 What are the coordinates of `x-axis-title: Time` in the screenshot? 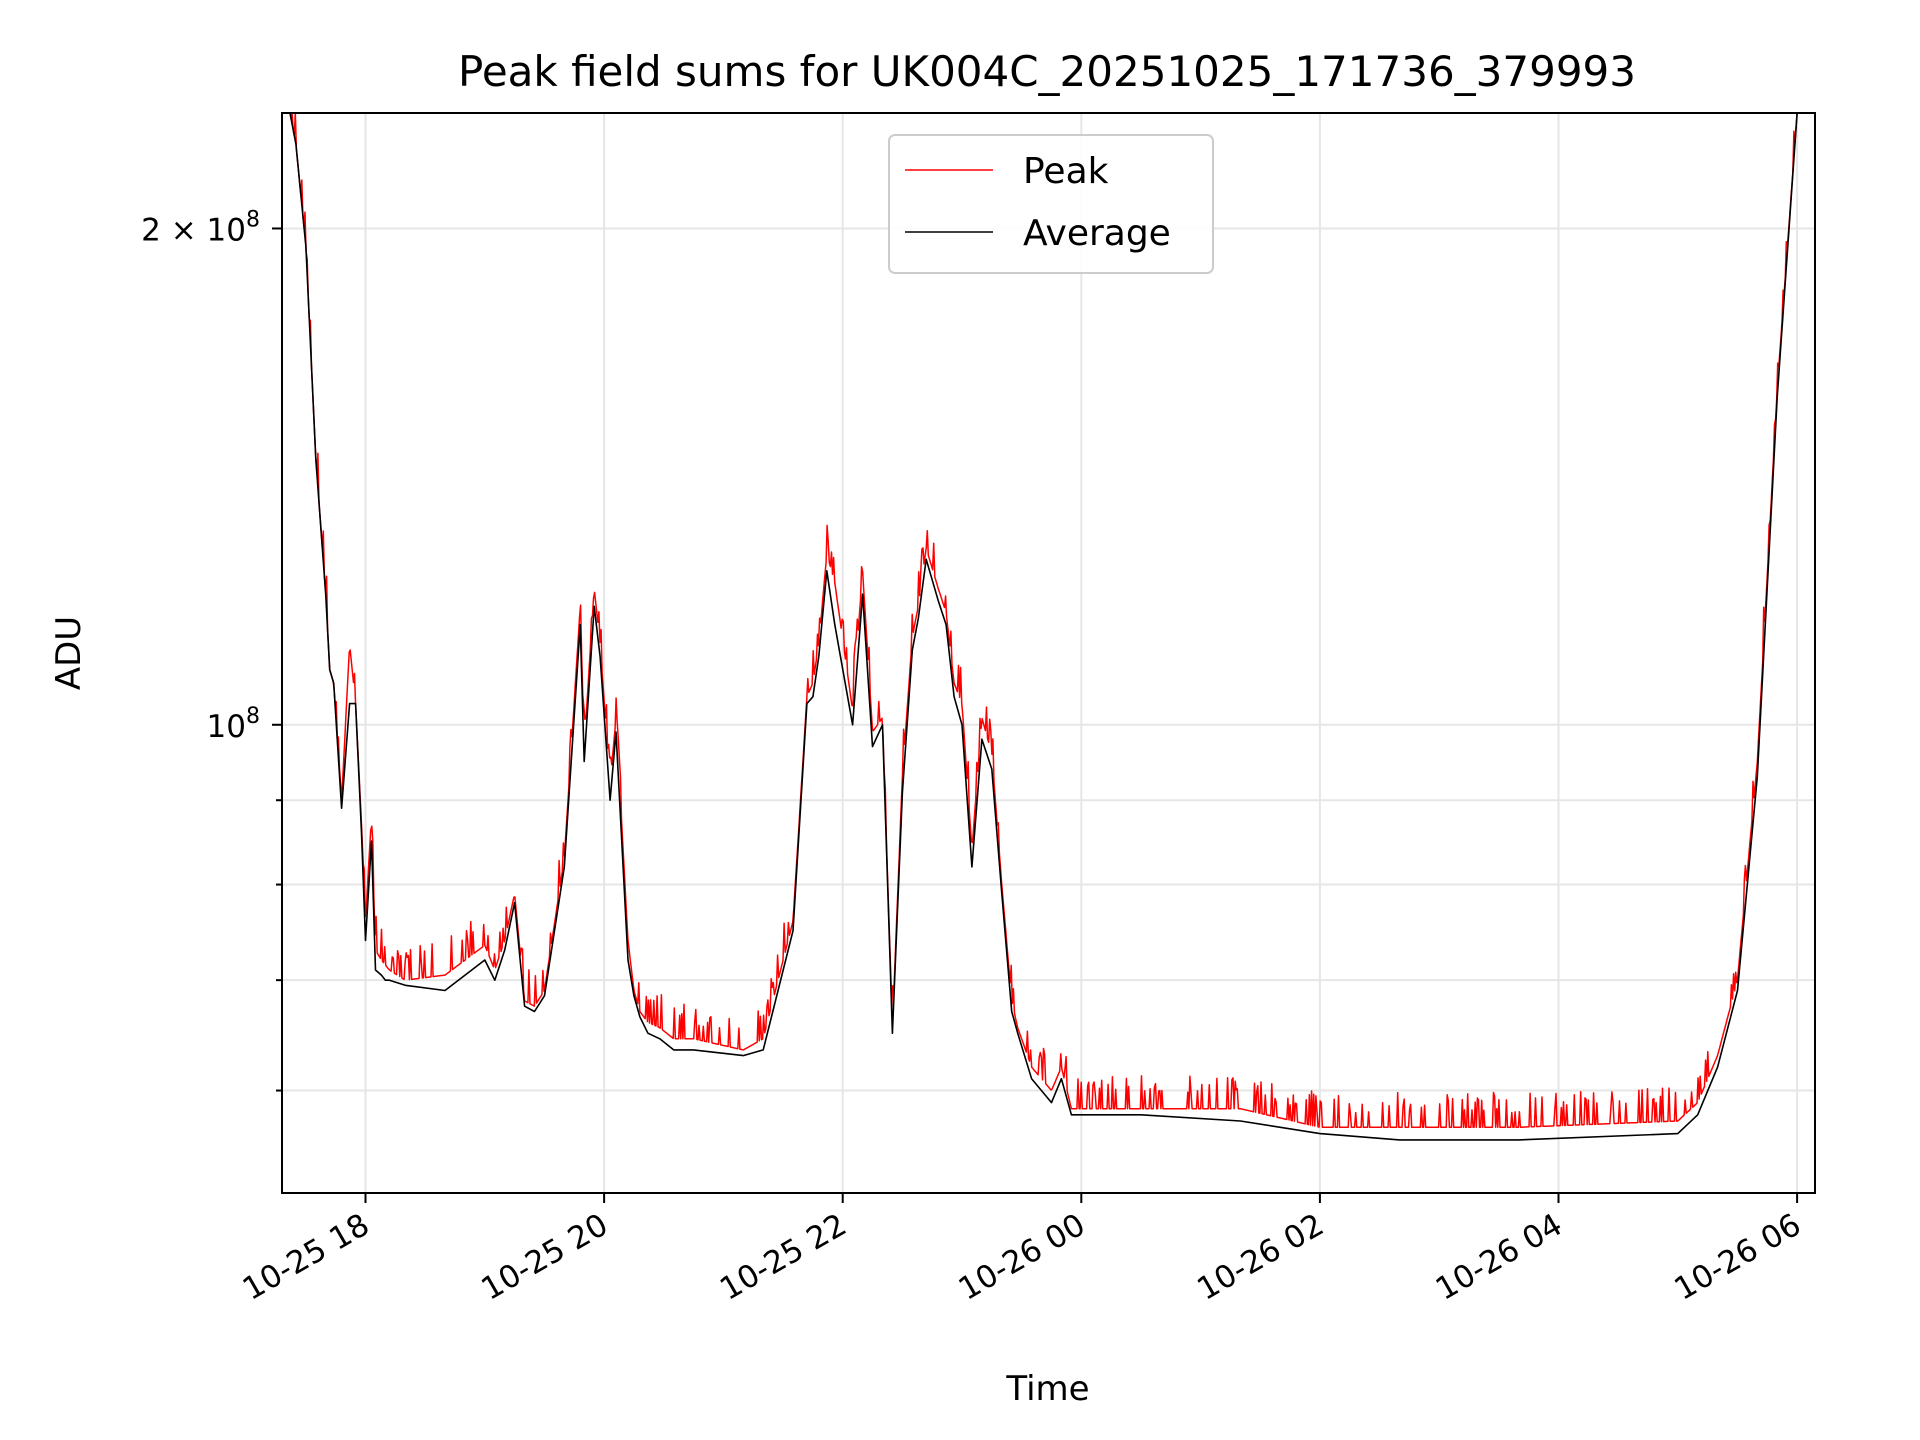 It's located at (1047, 1389).